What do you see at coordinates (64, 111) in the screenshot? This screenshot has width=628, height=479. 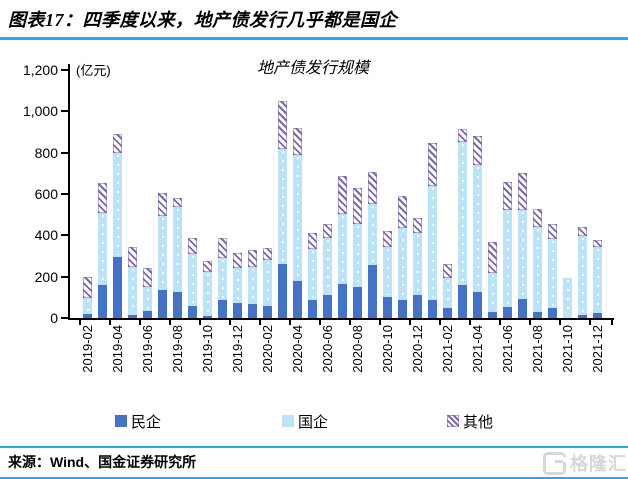 I see `y-tick` at bounding box center [64, 111].